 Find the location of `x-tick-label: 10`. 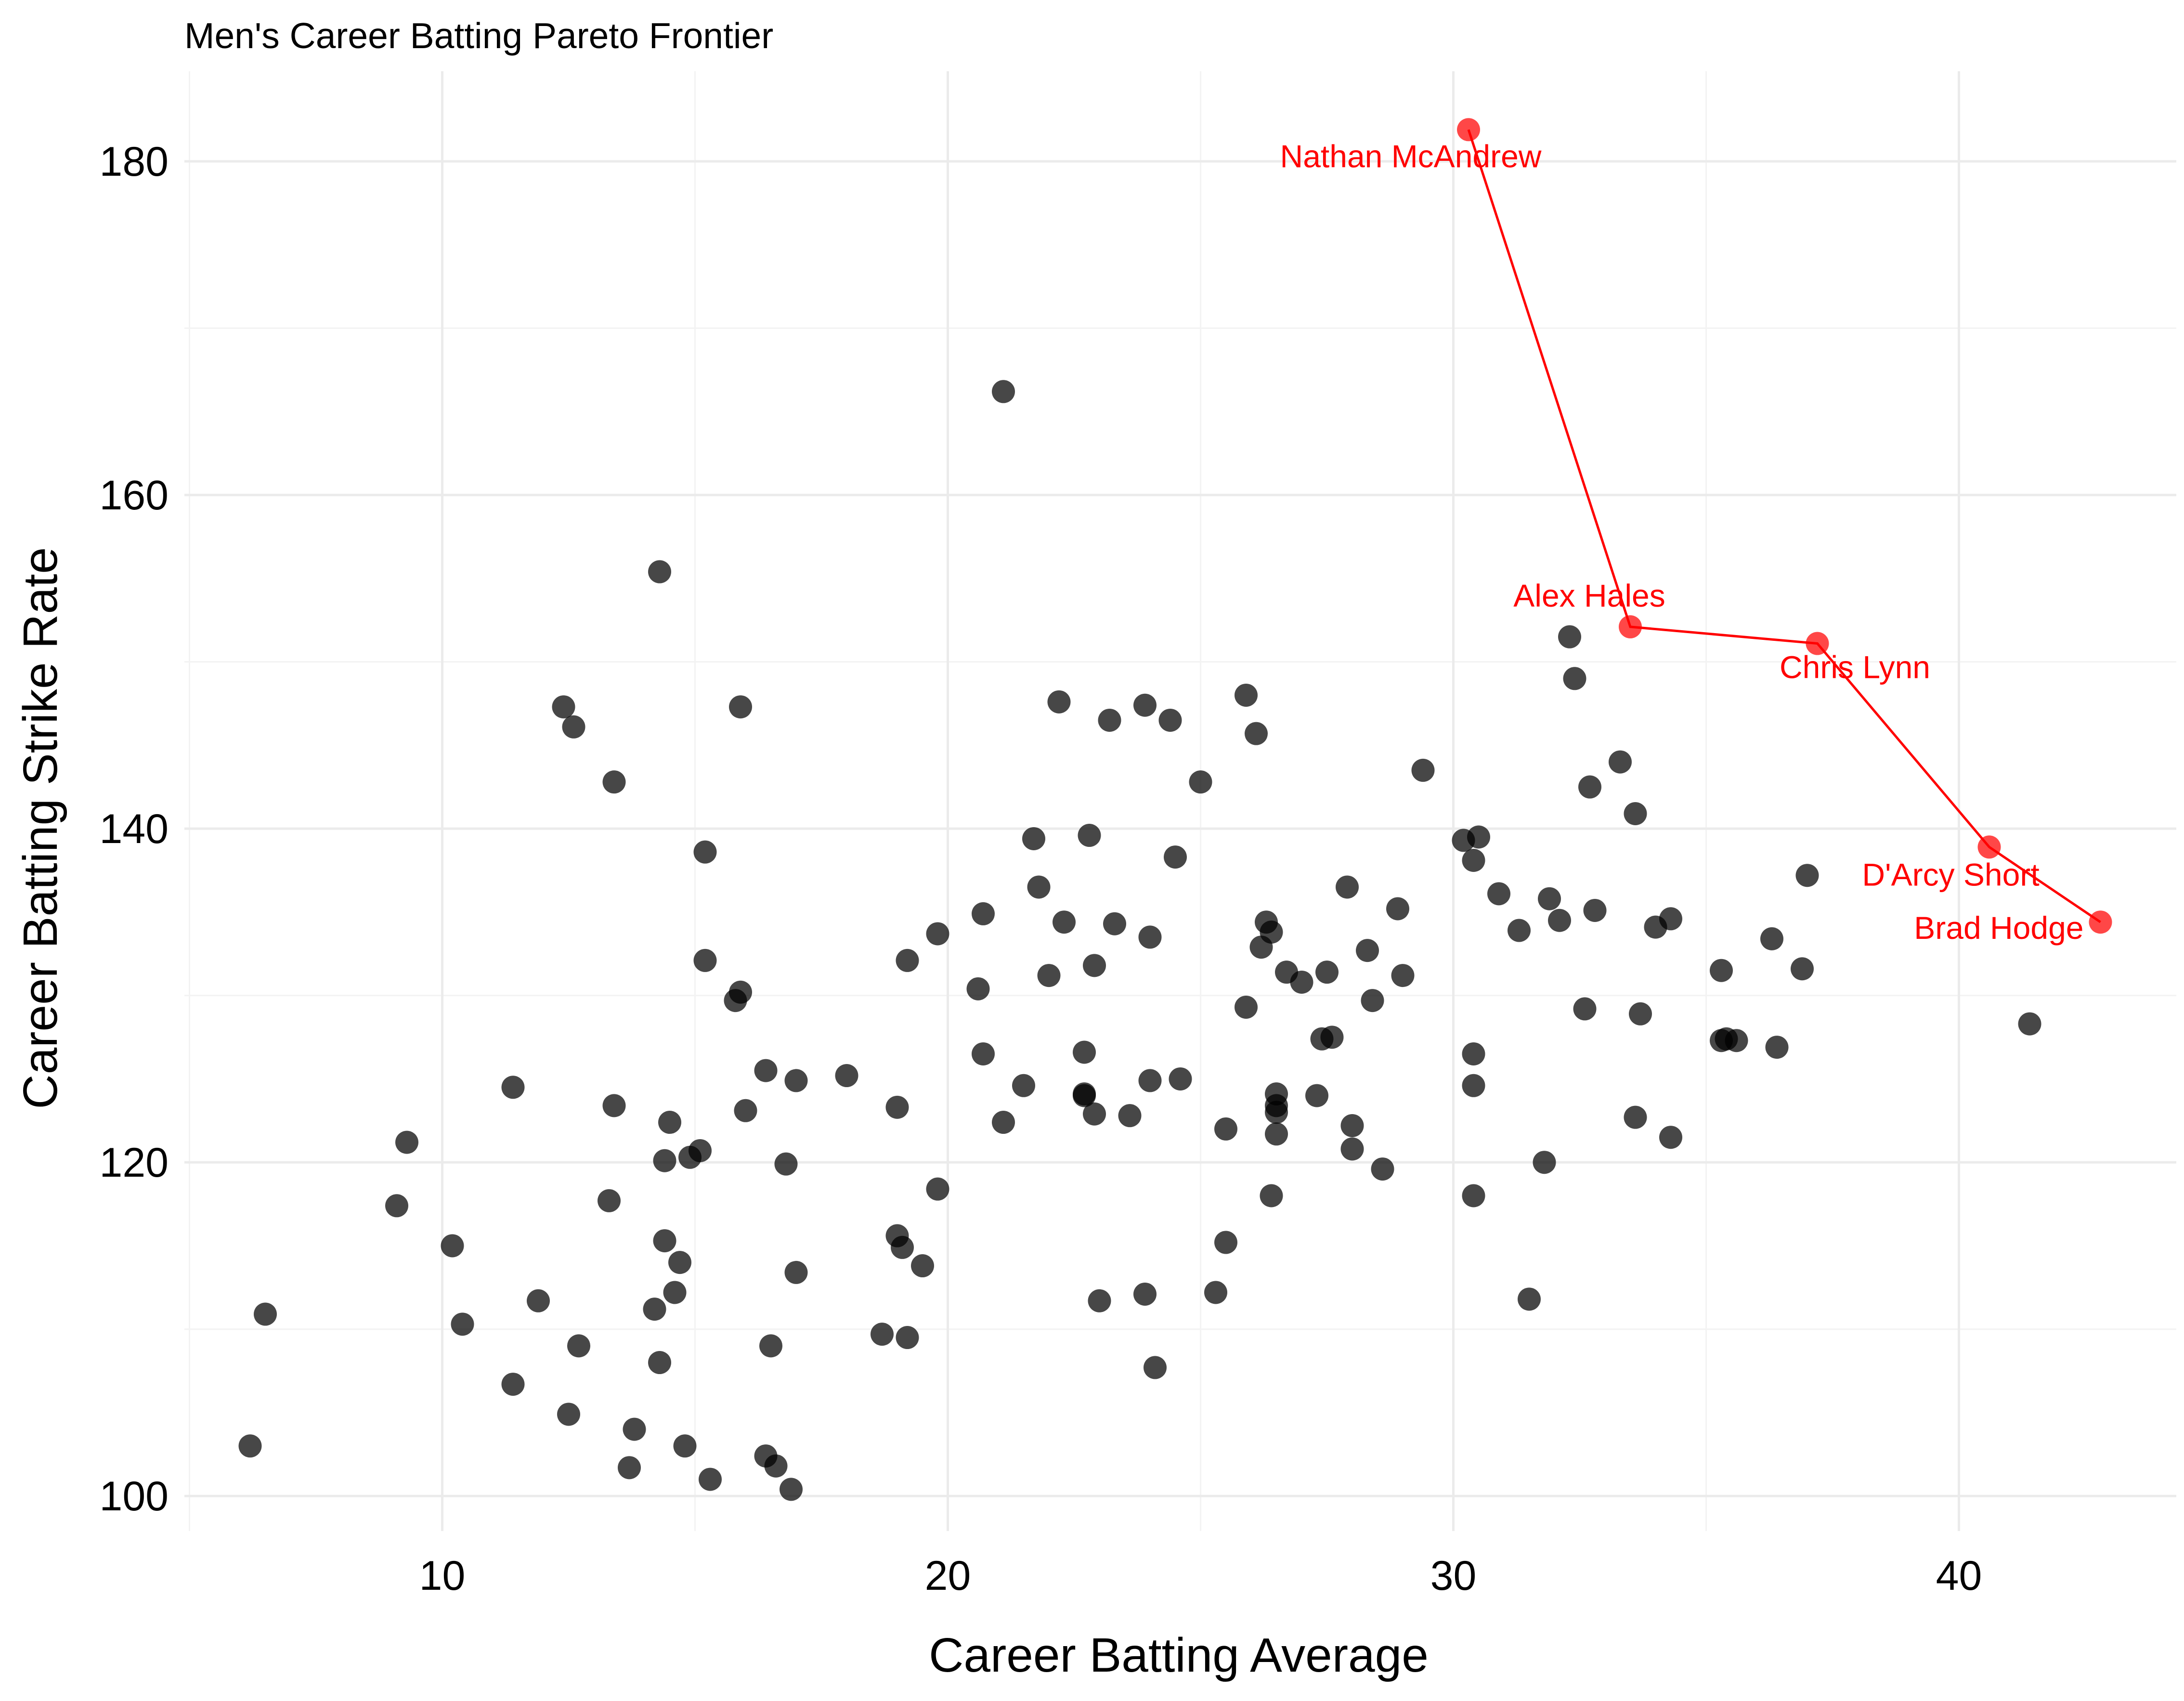

x-tick-label: 10 is located at coordinates (443, 1576).